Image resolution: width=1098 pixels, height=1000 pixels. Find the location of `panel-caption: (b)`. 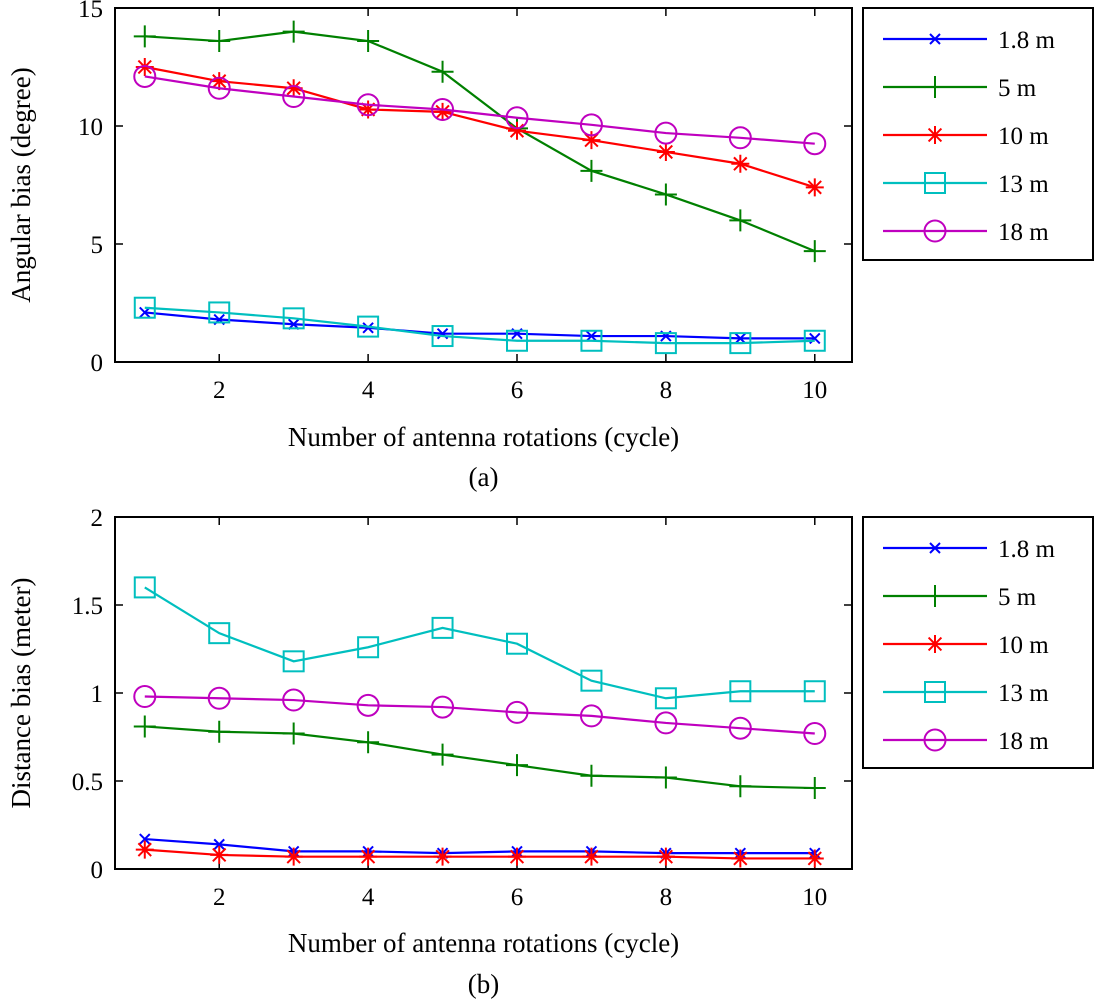

panel-caption: (b) is located at coordinates (483, 984).